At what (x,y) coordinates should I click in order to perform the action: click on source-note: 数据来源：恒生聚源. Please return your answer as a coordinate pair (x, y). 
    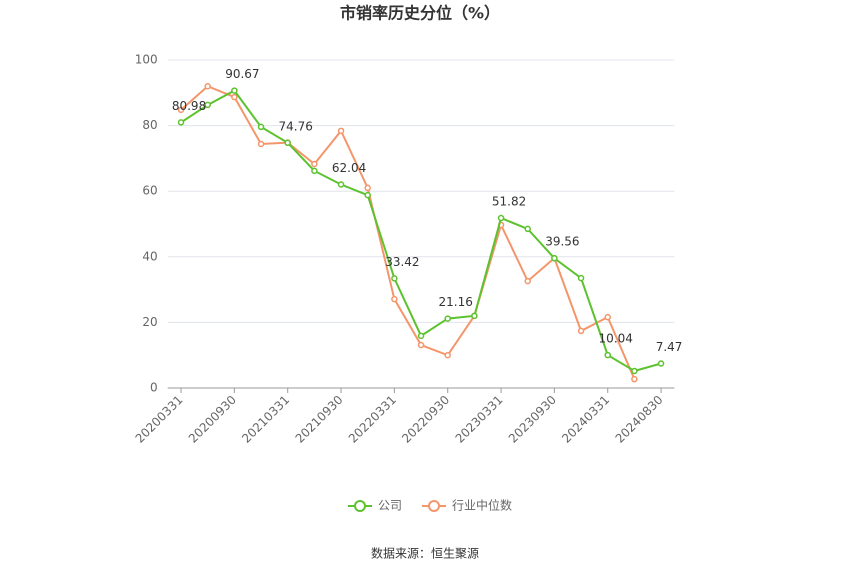
    Looking at the image, I should click on (425, 553).